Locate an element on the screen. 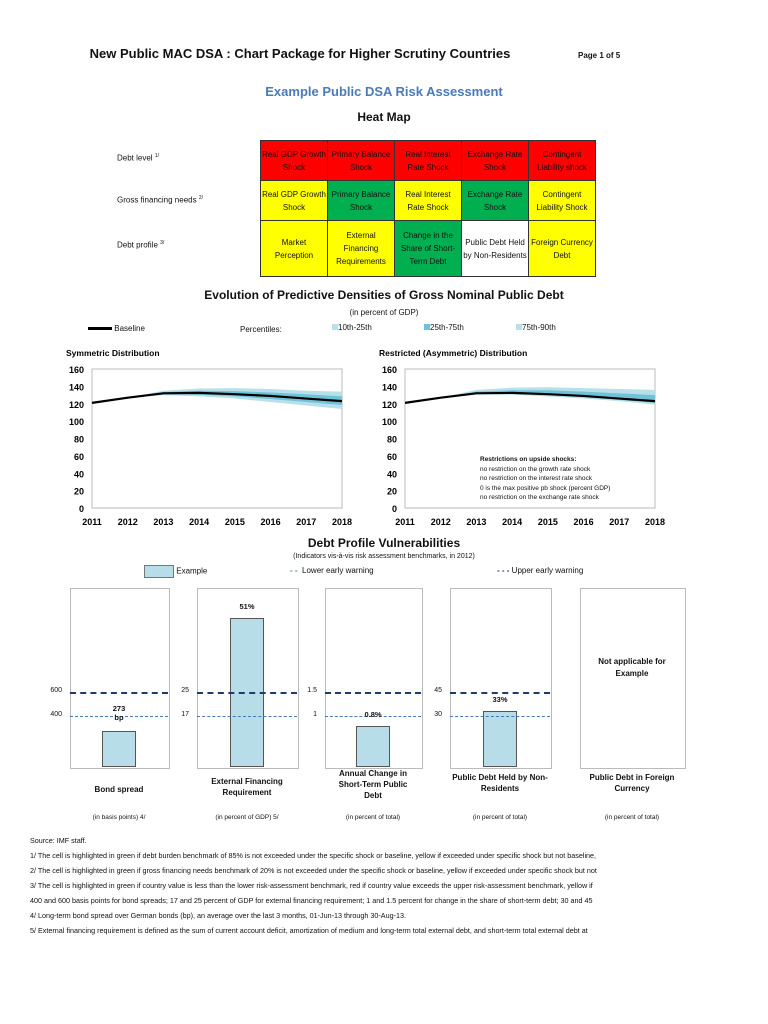 Image resolution: width=768 pixels, height=1024 pixels. dpv-panel-title: Public Debt in Foreign Currency is located at coordinates (632, 783).